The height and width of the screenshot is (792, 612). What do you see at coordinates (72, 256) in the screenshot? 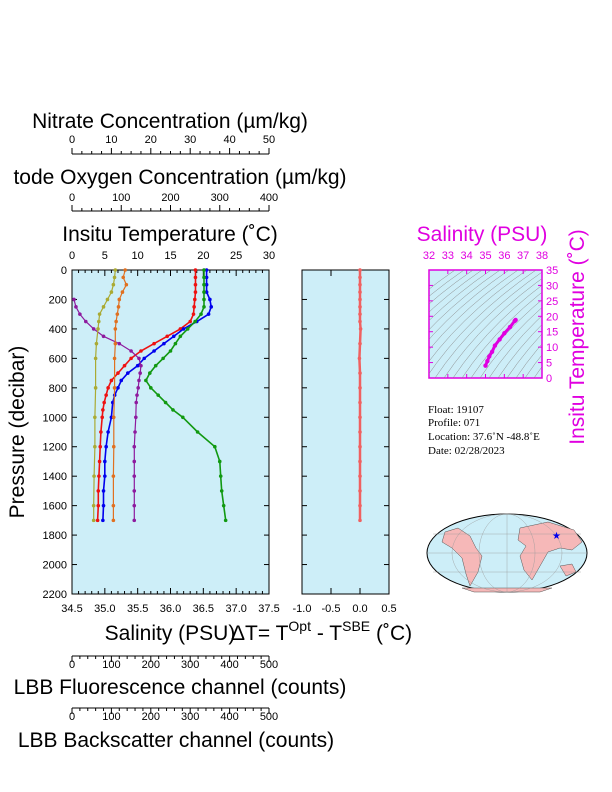
I see `temperature-tick-label: 0` at bounding box center [72, 256].